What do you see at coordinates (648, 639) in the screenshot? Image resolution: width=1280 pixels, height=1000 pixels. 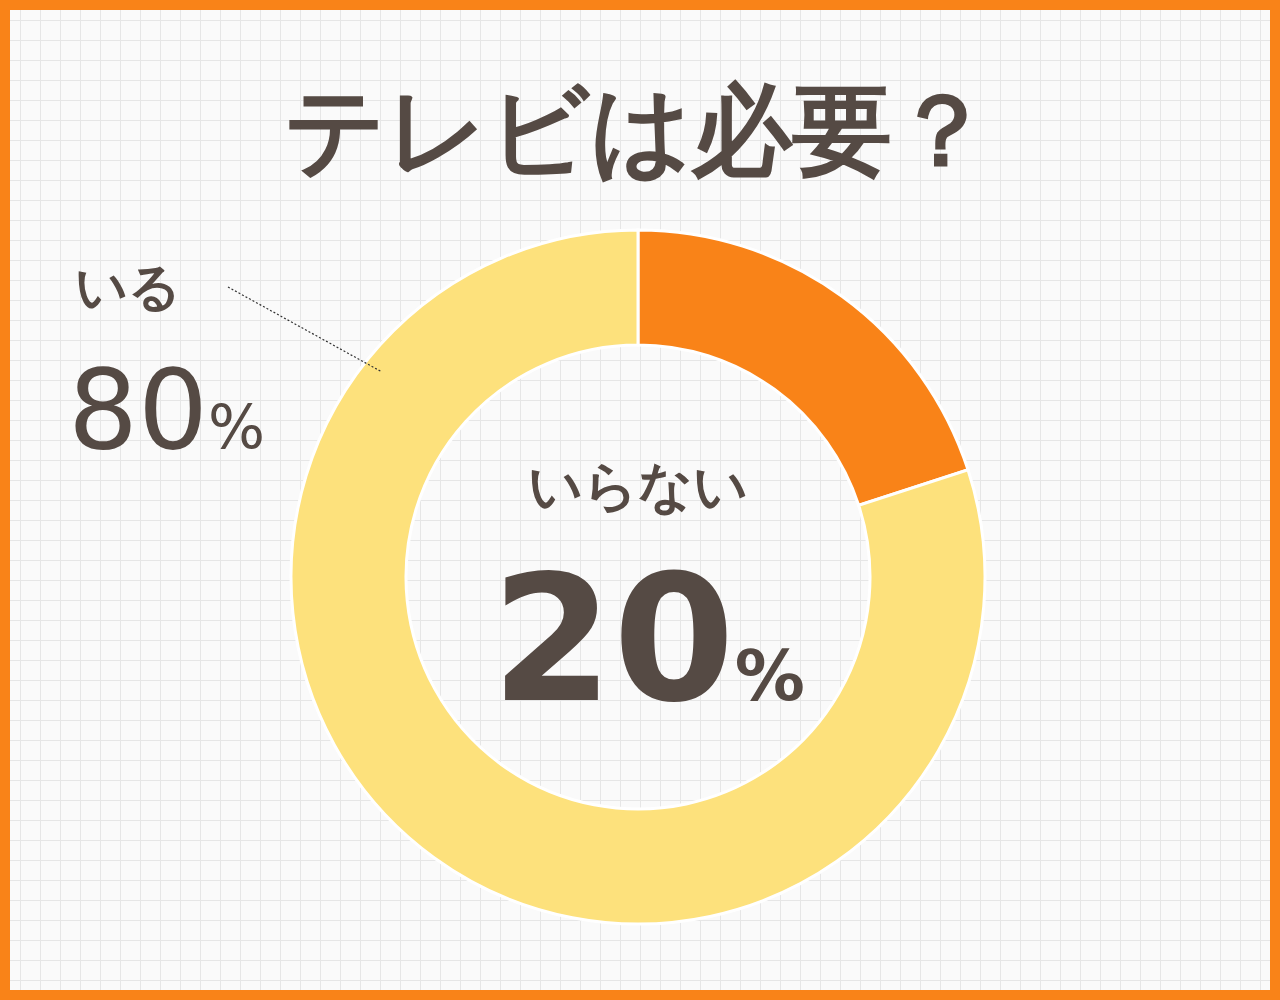 I see `data-label: 20%` at bounding box center [648, 639].